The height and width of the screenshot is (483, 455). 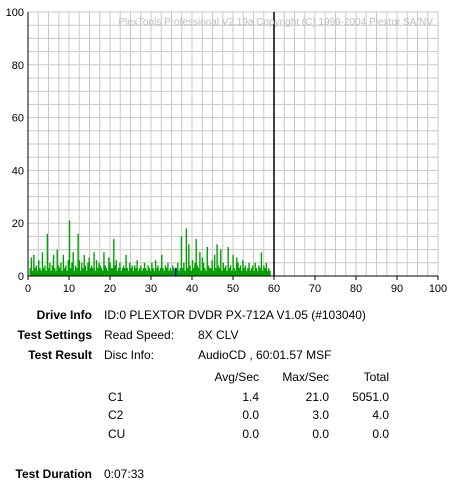 I want to click on x-tick-label: 60, so click(x=274, y=289).